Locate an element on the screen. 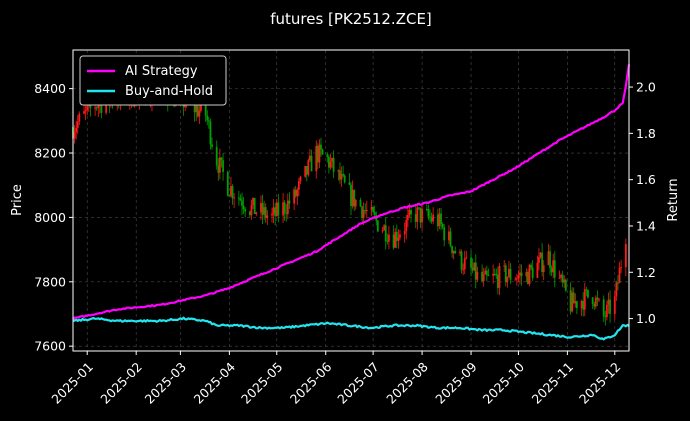 Image resolution: width=690 pixels, height=421 pixels. right-tick-label: 1.4 is located at coordinates (646, 225).